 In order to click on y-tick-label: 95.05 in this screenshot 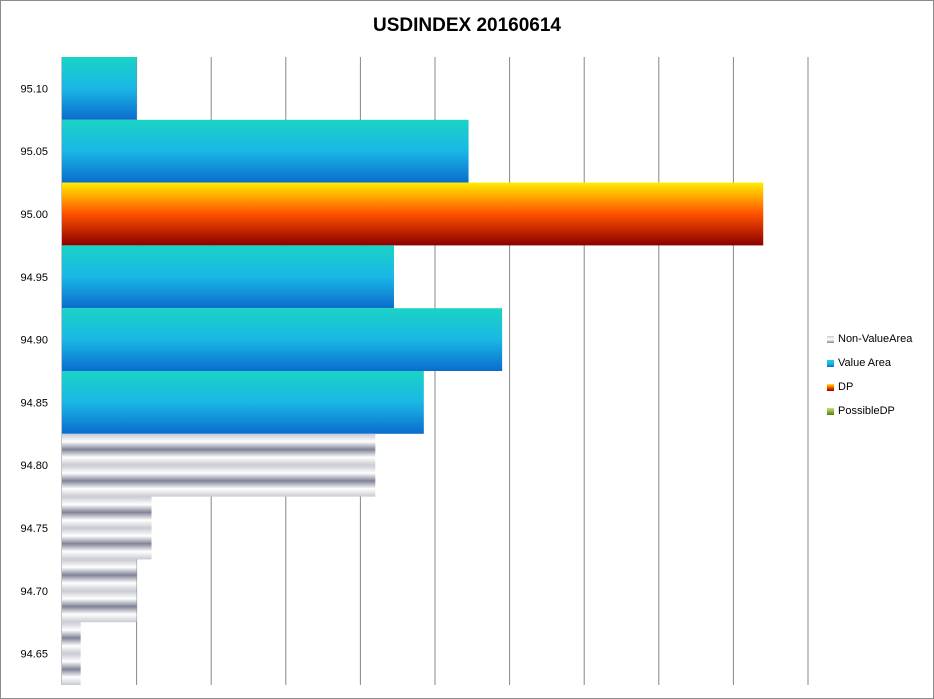, I will do `click(34, 152)`.